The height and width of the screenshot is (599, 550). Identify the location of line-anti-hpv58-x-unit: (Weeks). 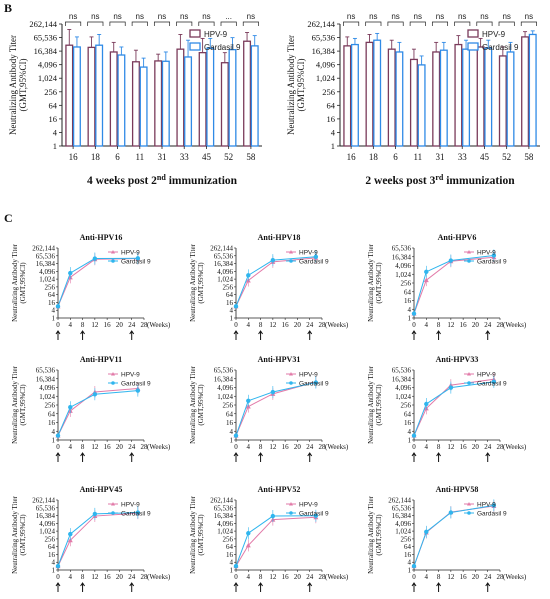
(515, 577).